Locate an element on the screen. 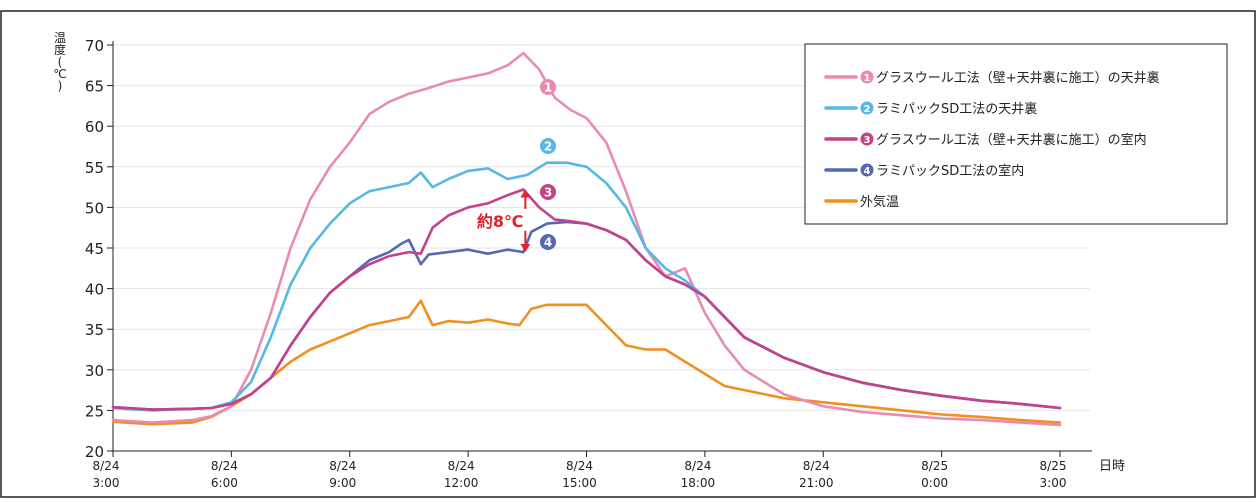 The height and width of the screenshot is (502, 1256). legend-box is located at coordinates (1016, 134).